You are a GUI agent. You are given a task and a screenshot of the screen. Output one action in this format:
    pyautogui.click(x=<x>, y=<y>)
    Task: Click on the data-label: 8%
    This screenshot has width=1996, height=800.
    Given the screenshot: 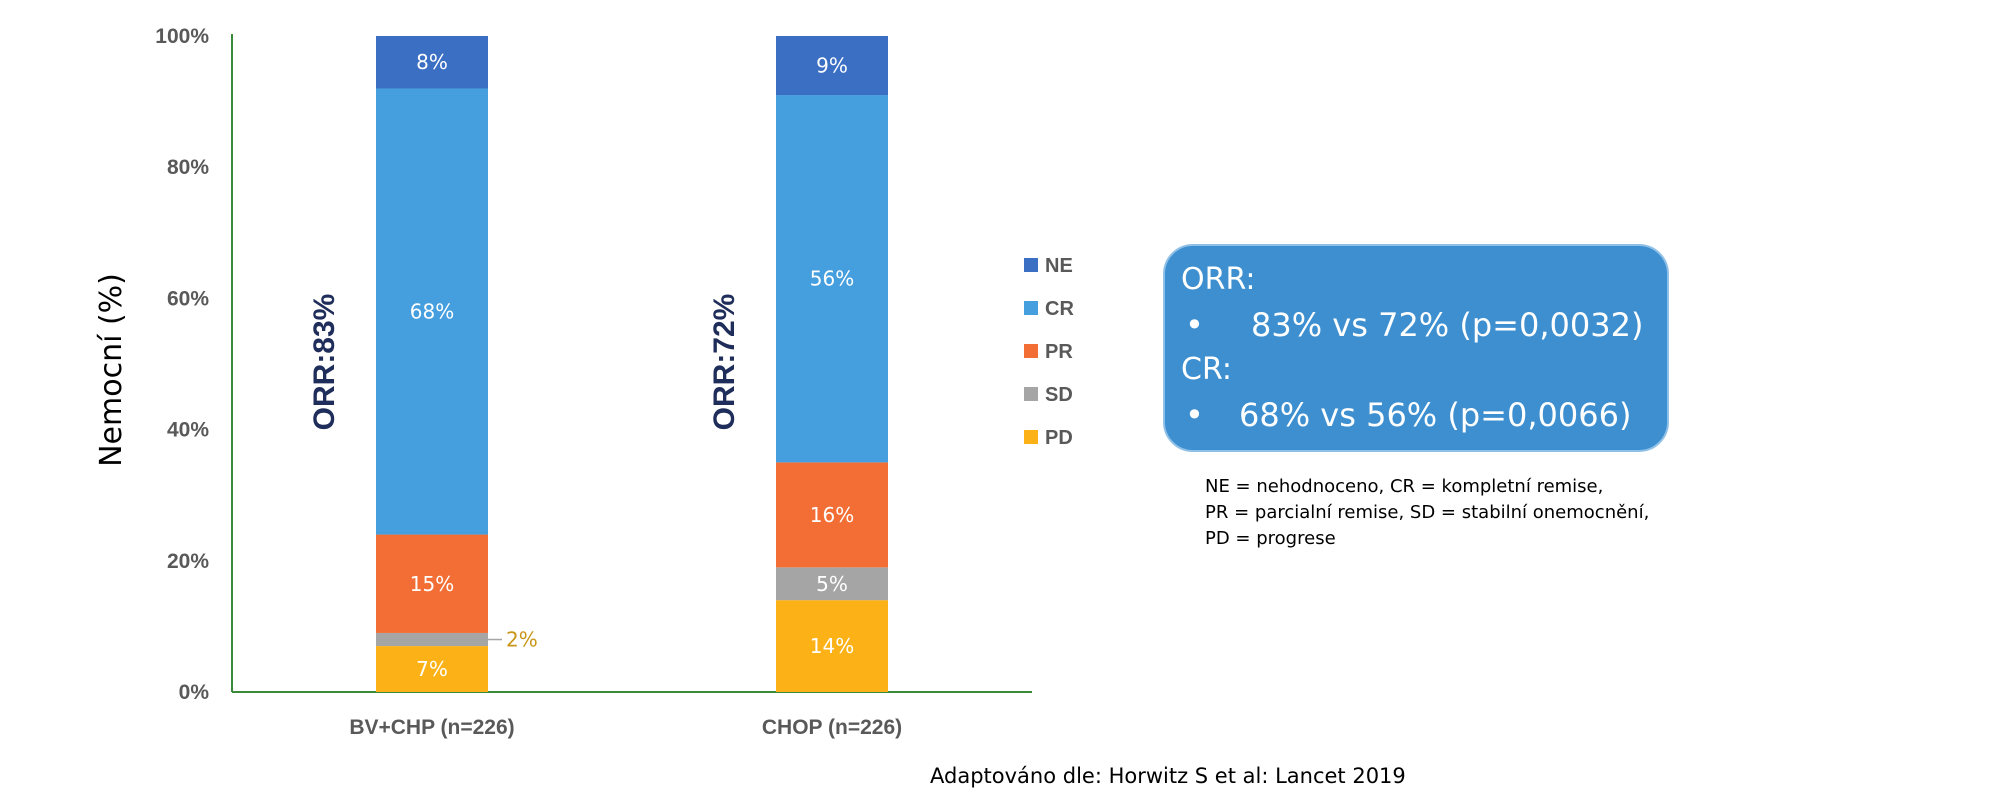 What is the action you would take?
    pyautogui.click(x=432, y=62)
    